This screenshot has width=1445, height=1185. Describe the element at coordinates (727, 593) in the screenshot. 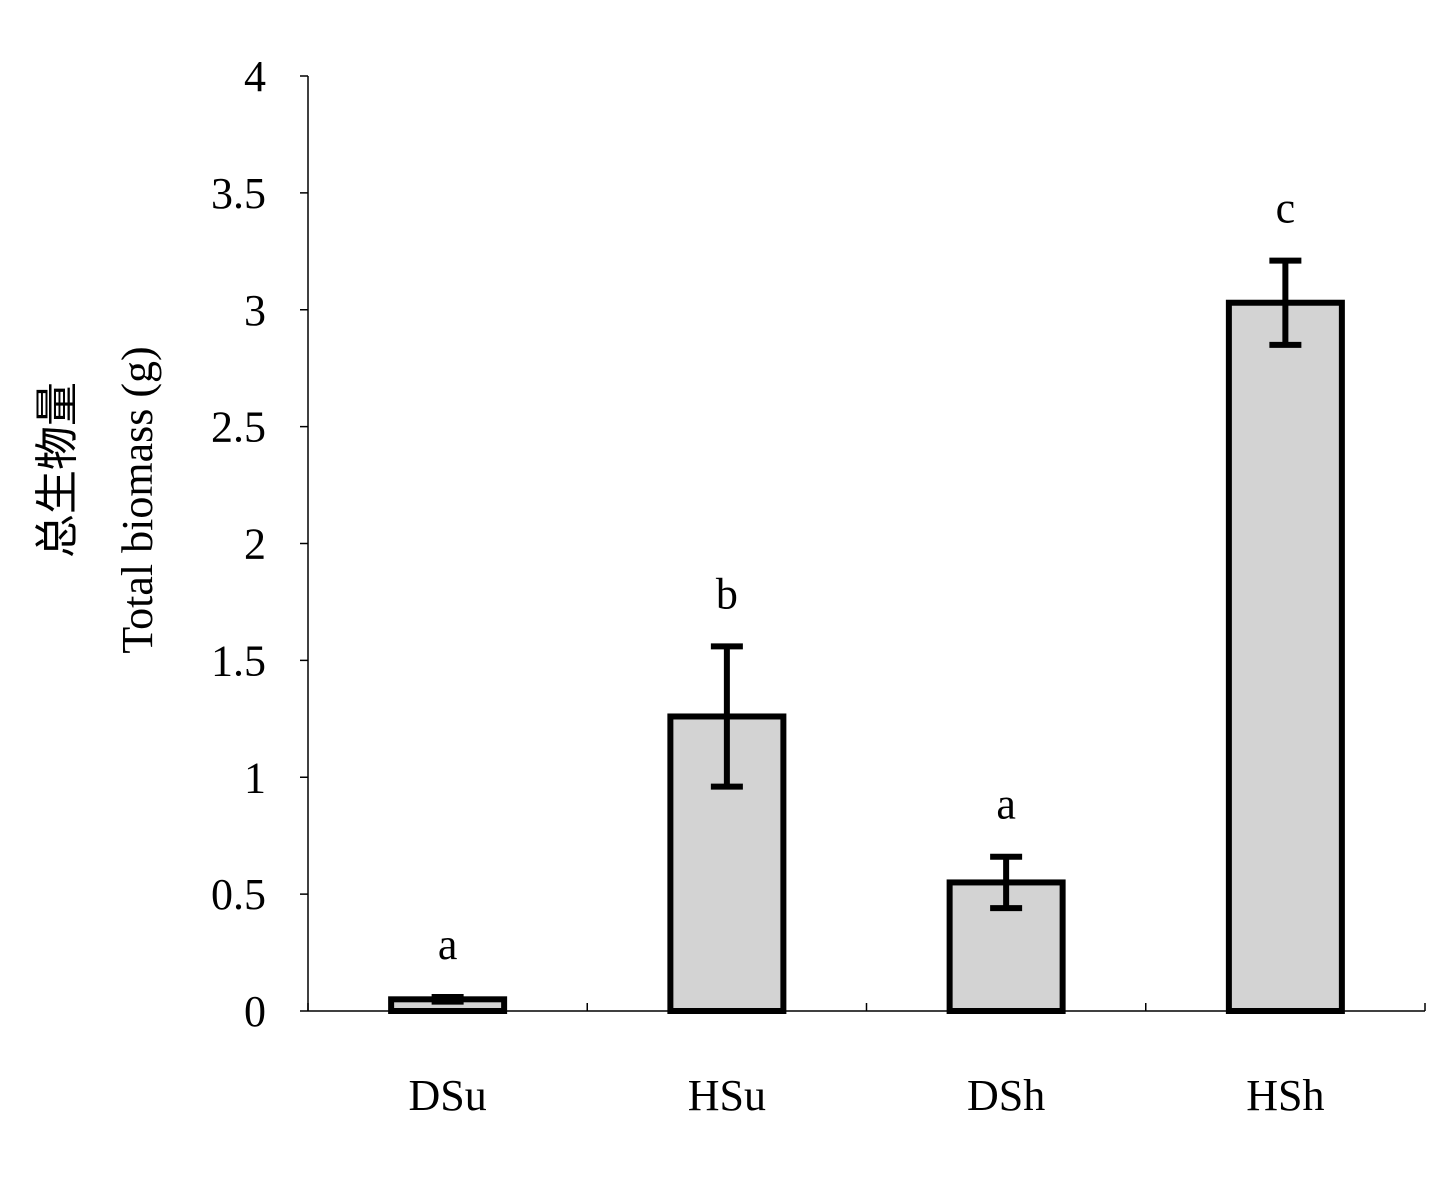

I see `significance-label: b` at that location.